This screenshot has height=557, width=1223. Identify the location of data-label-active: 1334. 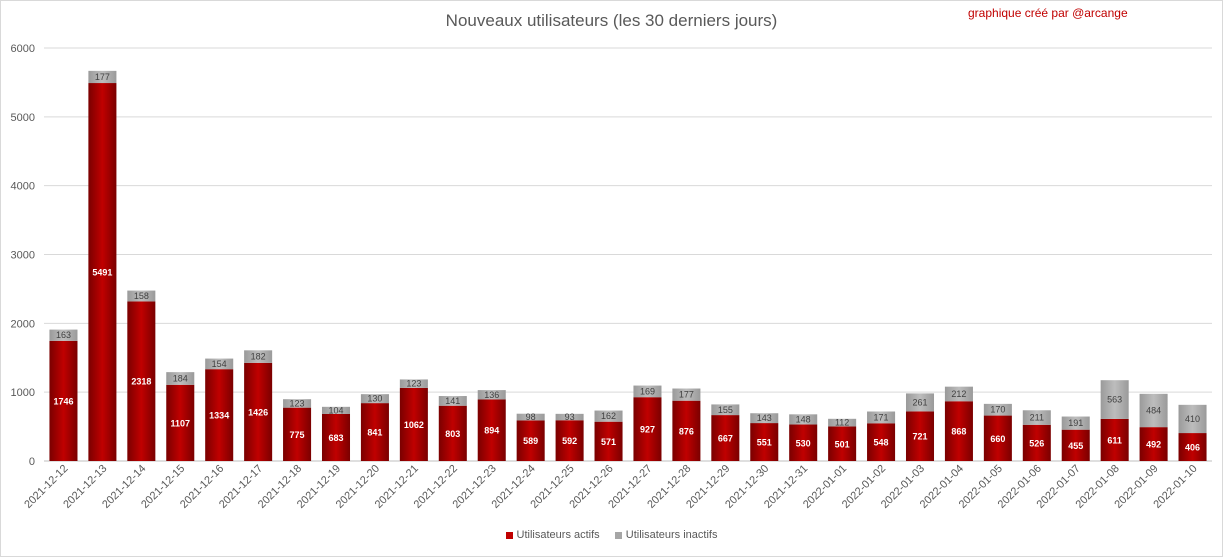
(219, 416).